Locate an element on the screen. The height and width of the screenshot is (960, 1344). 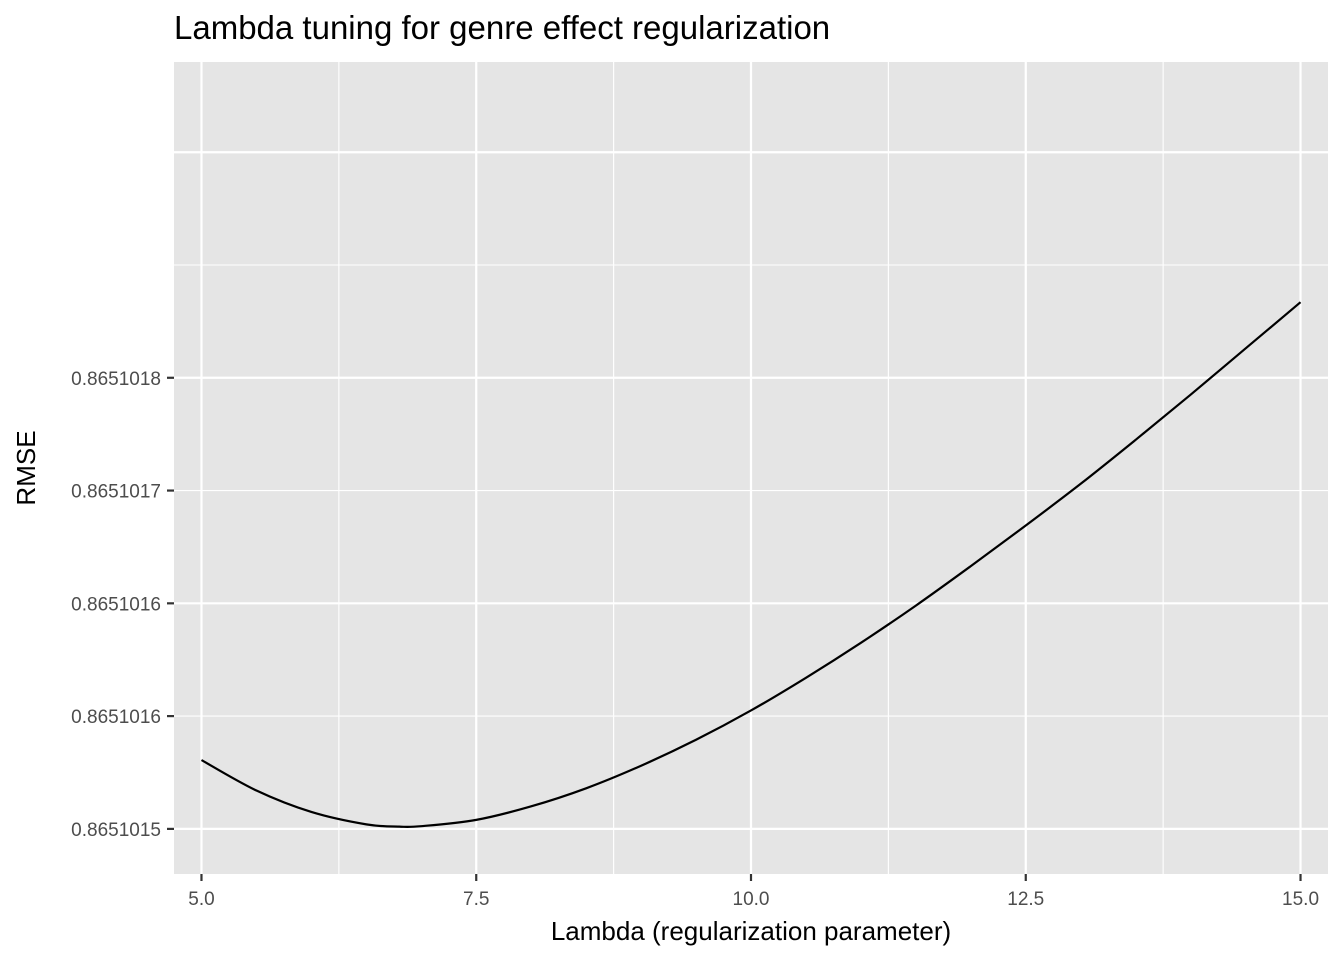
x-axis: 5.0 7.5 10.0 12.5 15.0 is located at coordinates (753, 892).